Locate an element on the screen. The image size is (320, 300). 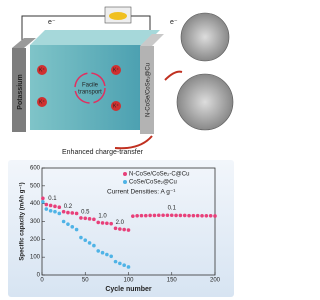
y-tick-label: 500 is located at coordinates (35, 186).